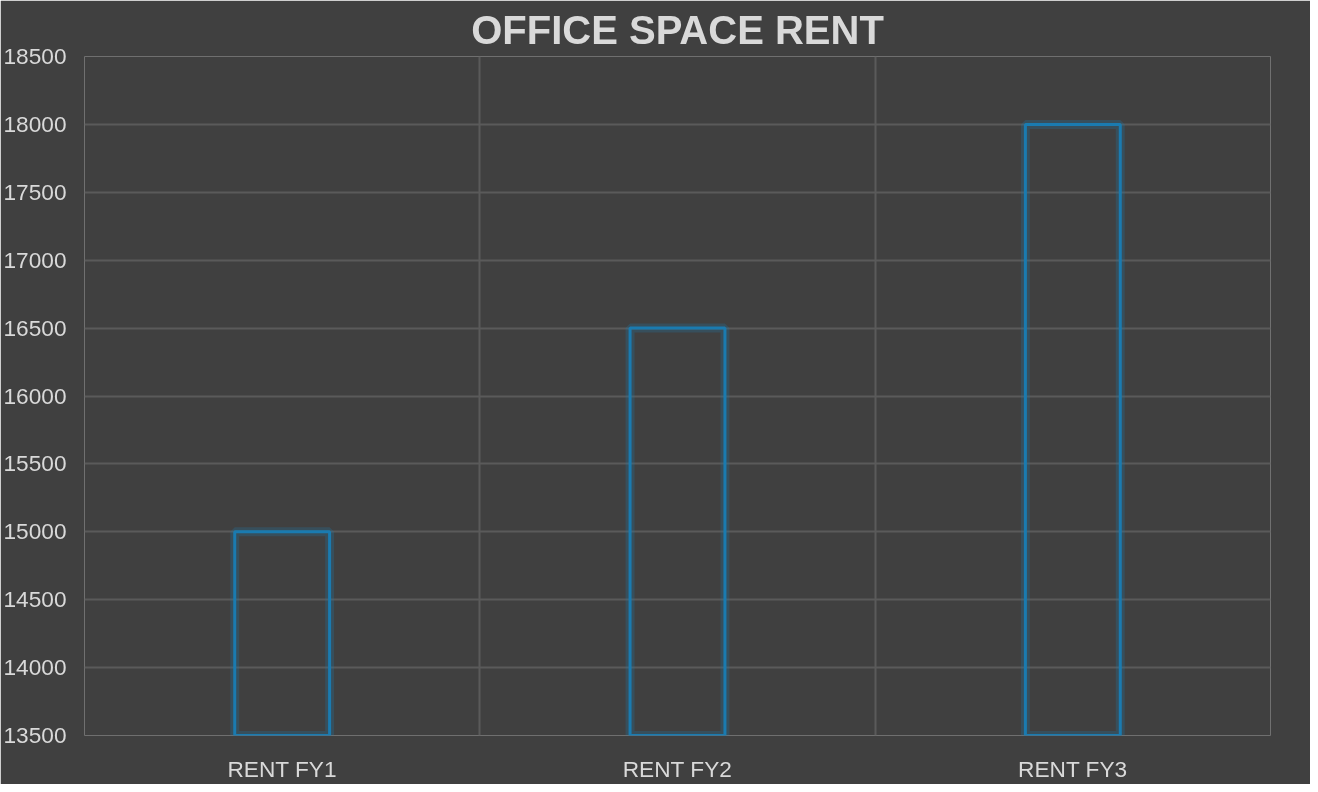  What do you see at coordinates (35, 599) in the screenshot?
I see `y-tick-label: 14500` at bounding box center [35, 599].